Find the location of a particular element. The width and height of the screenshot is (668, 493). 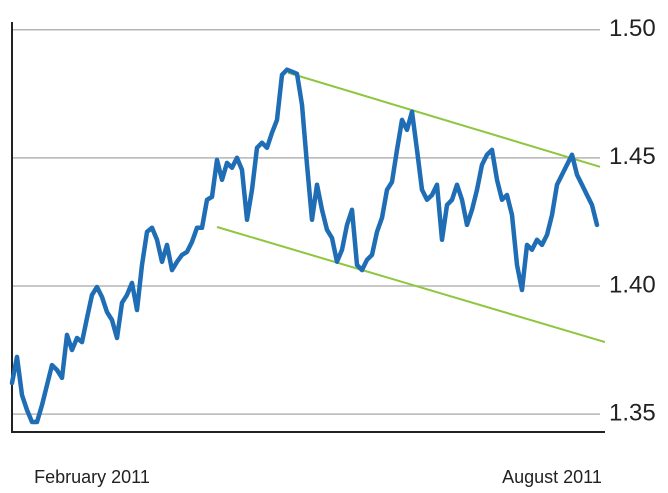

y-tick-label: 1.45 is located at coordinates (632, 156).